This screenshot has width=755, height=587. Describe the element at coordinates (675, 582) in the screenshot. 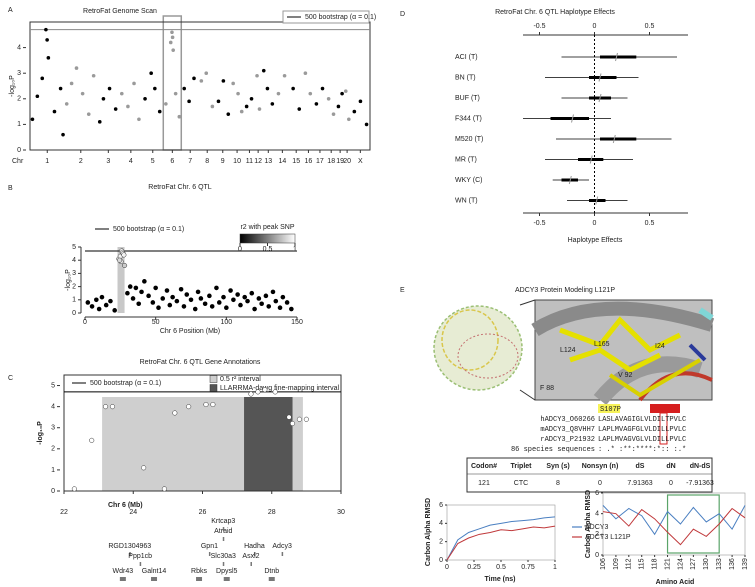

I see `x-axis-label: Amino Acid` at that location.